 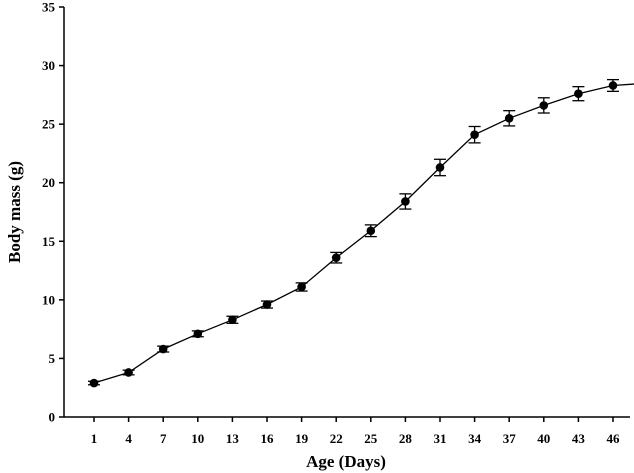 I want to click on x-tick-label: 25, so click(x=371, y=438).